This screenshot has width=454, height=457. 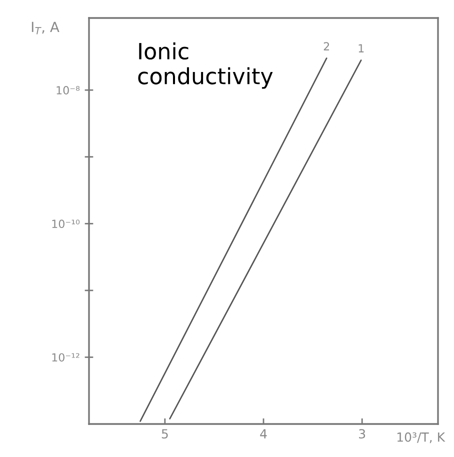 I want to click on x-tick-label: 3, so click(x=362, y=434).